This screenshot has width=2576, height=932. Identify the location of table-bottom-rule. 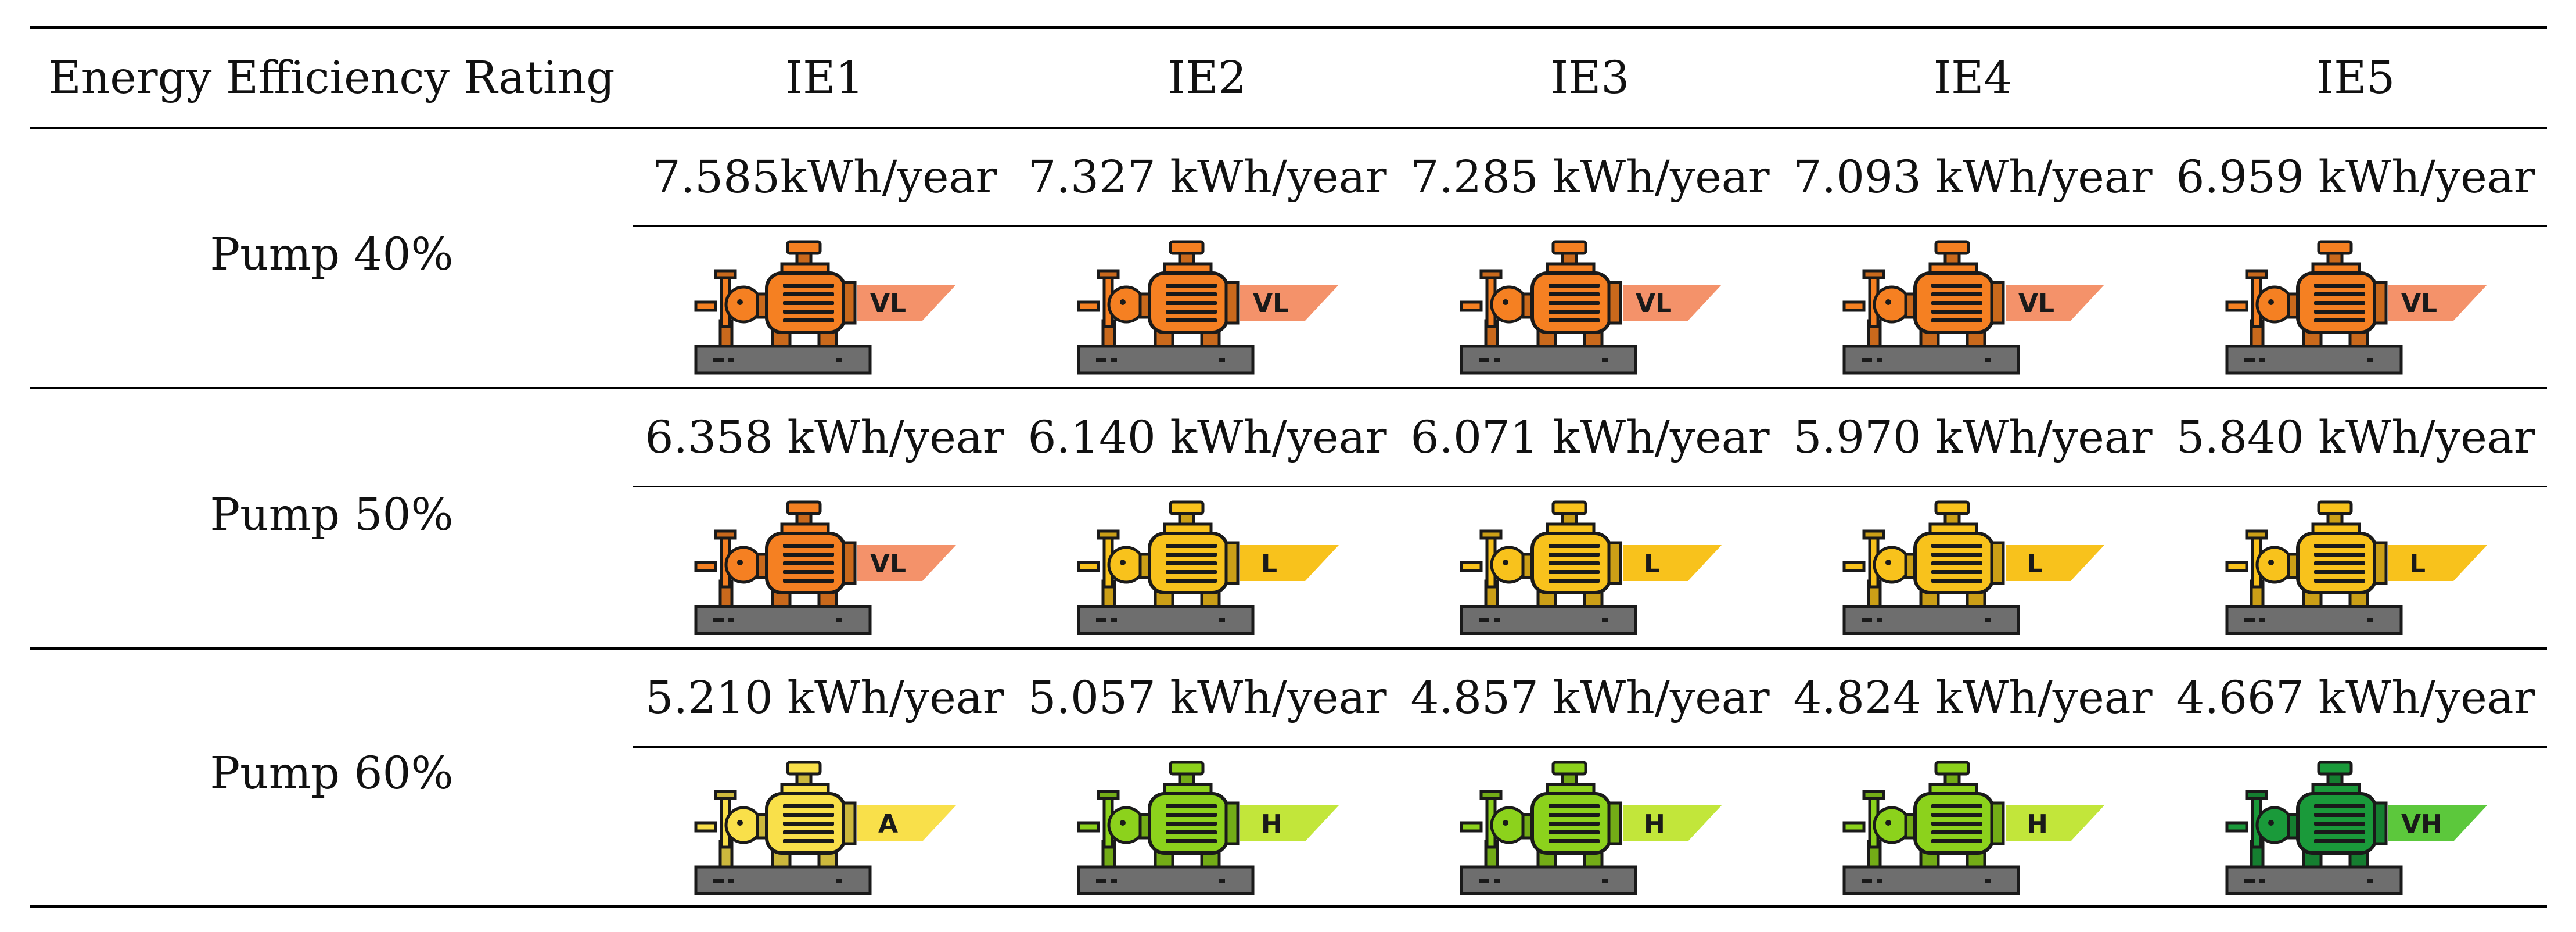
(1288, 906).